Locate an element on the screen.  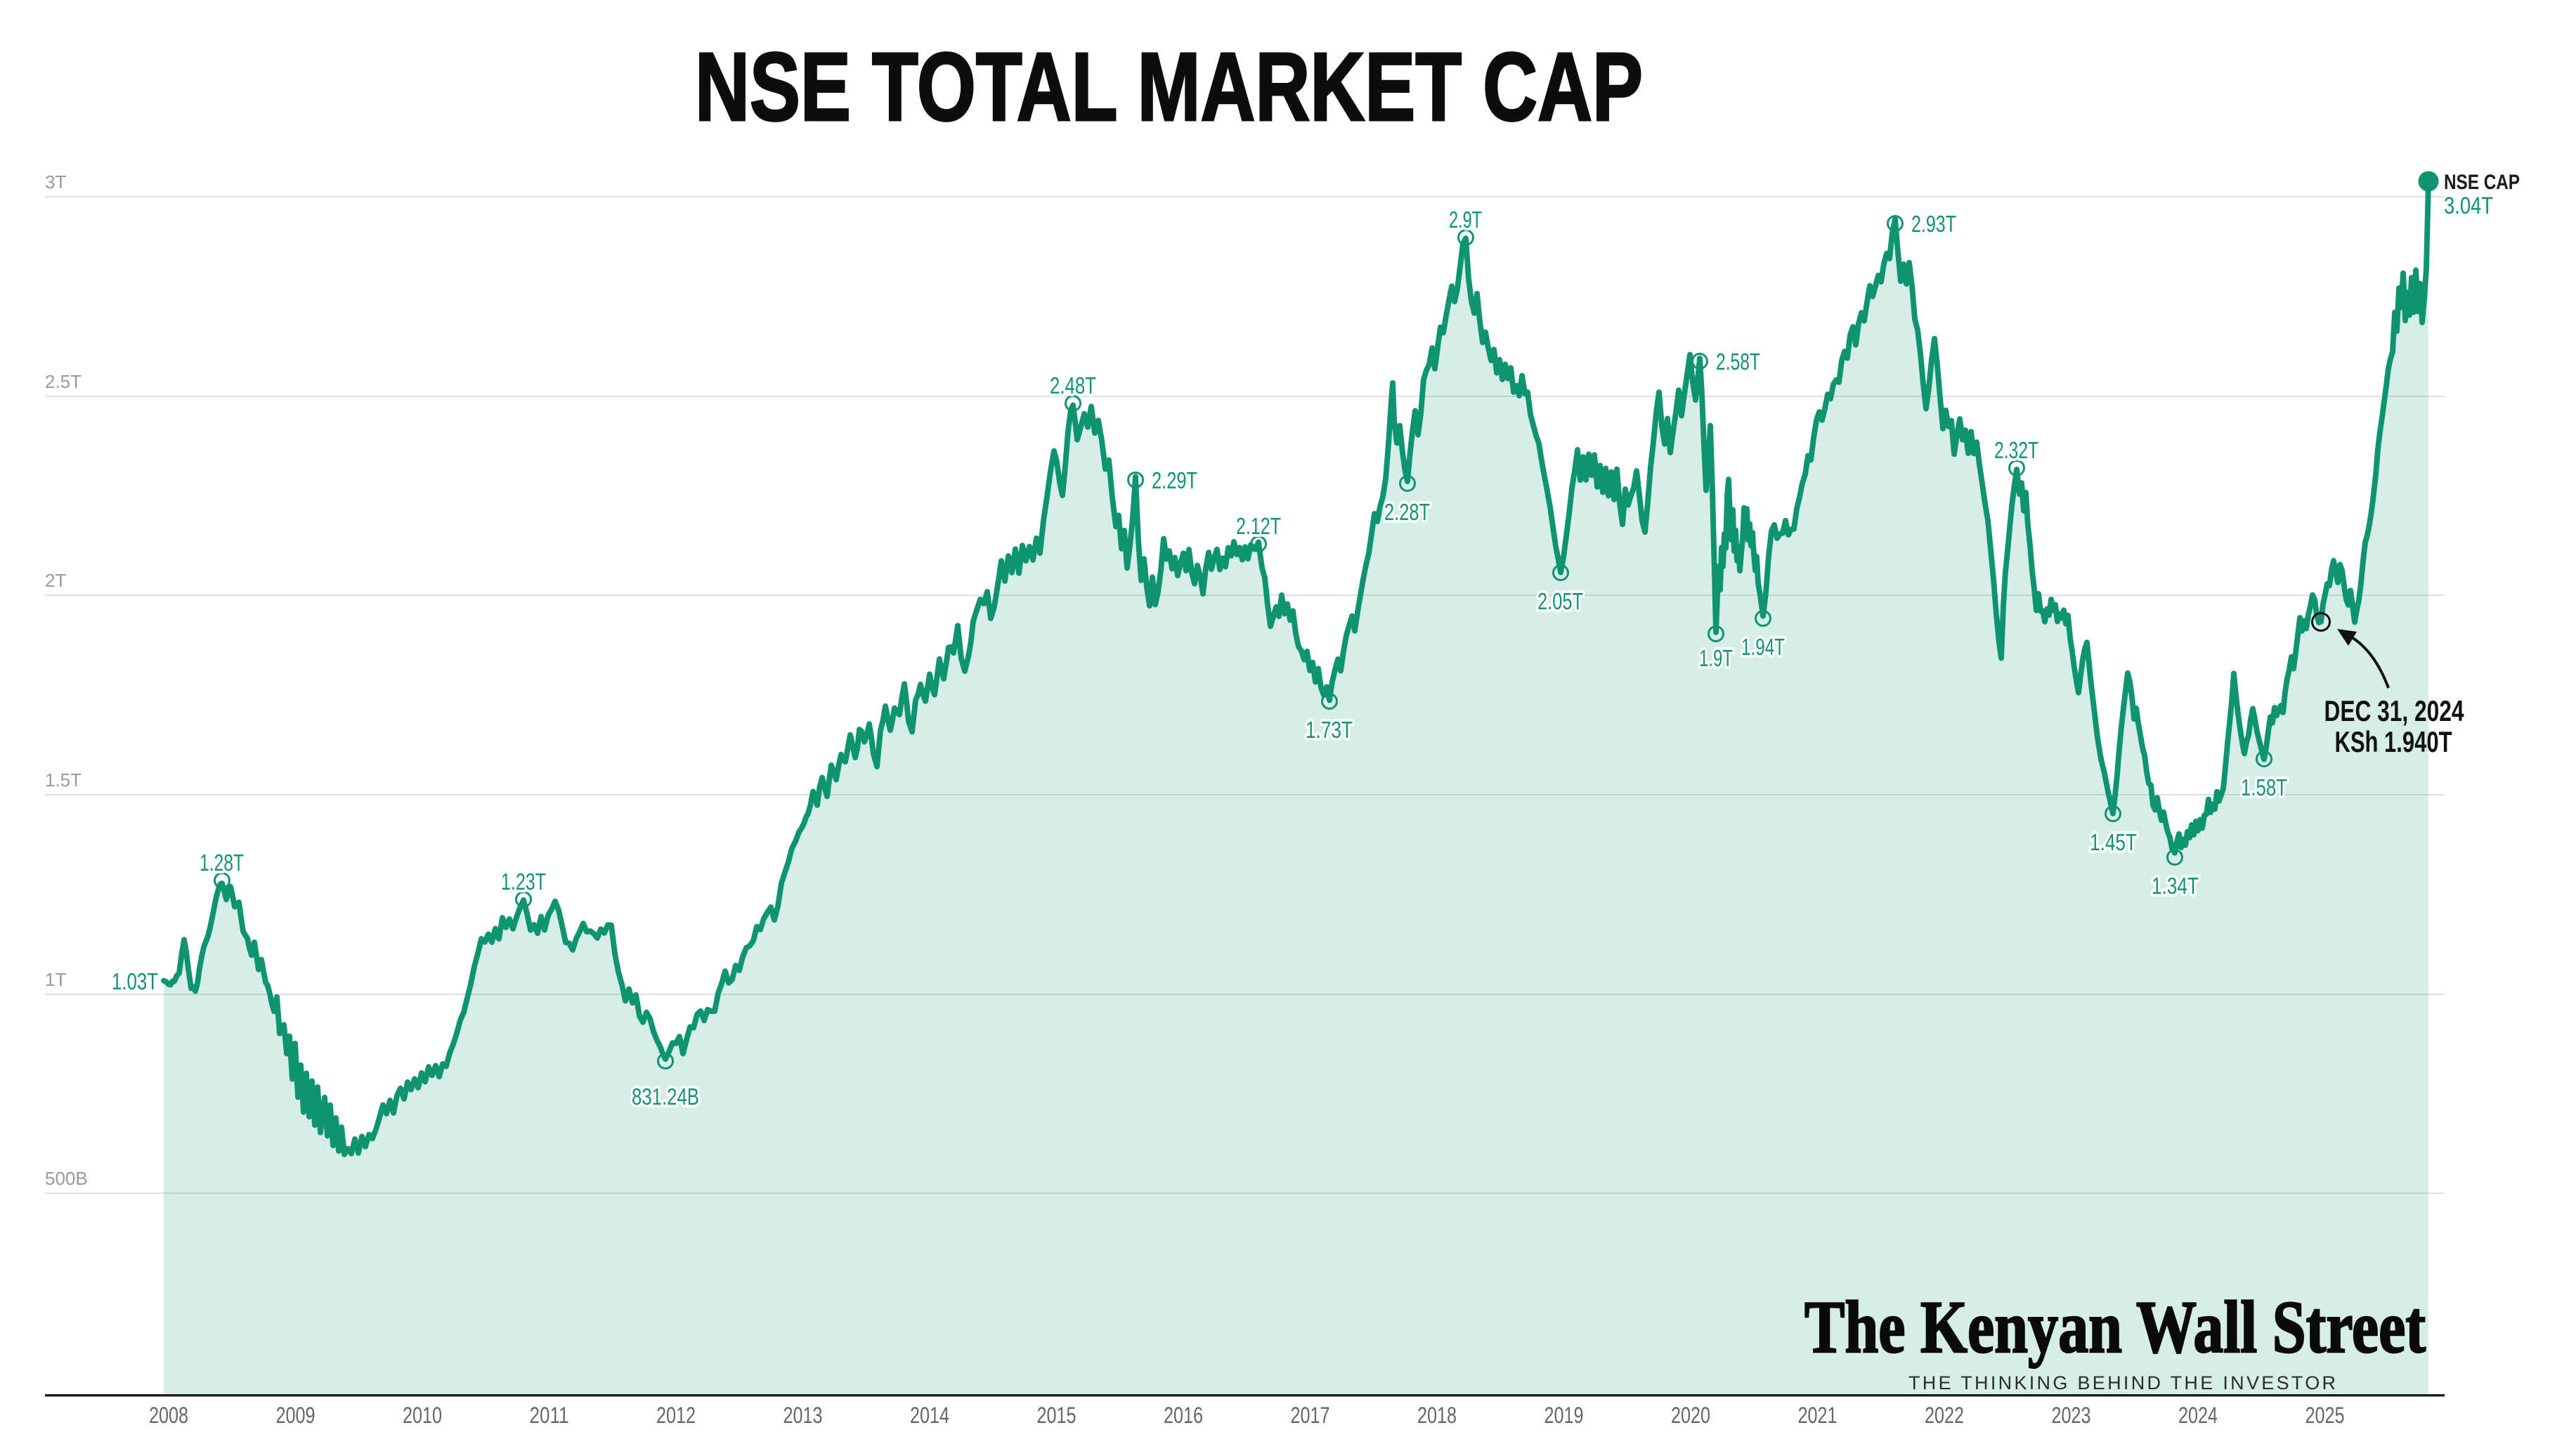
svg-text: 2.58T is located at coordinates (1738, 362).